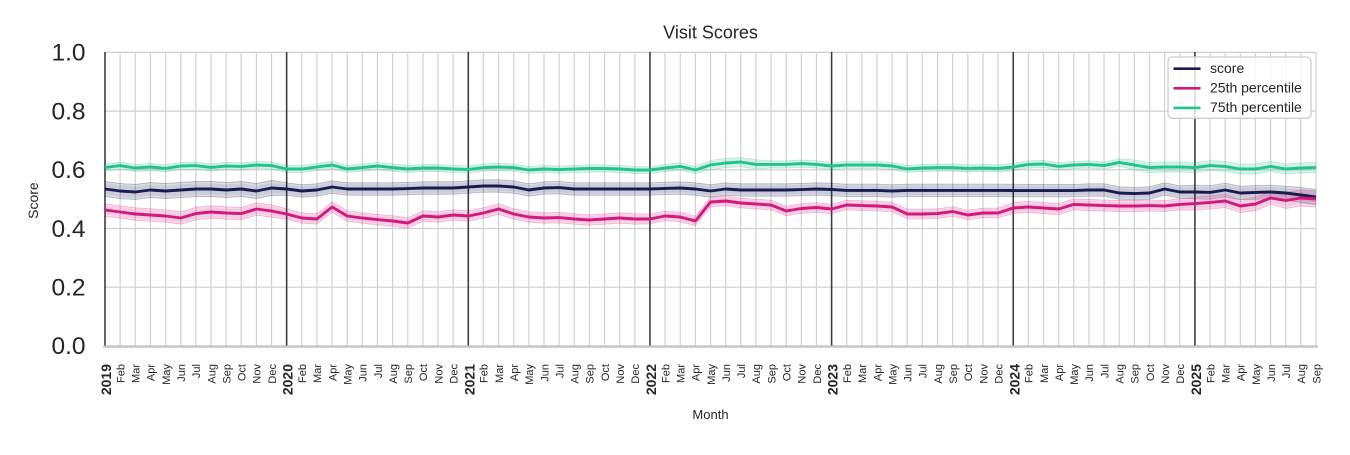 The image size is (1350, 455). I want to click on svg-text: 2019, so click(106, 379).